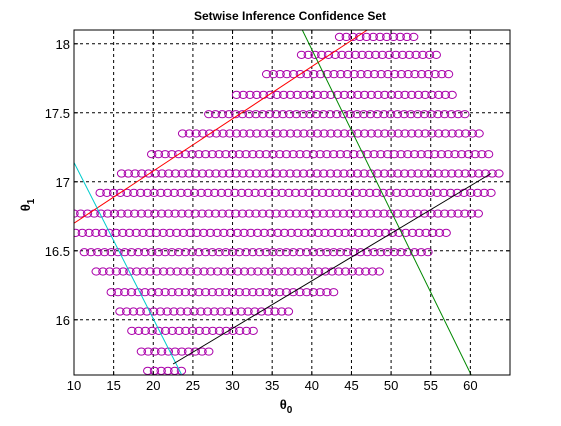 The image size is (561, 426). I want to click on y-axis-label-base: θ, so click(25, 207).